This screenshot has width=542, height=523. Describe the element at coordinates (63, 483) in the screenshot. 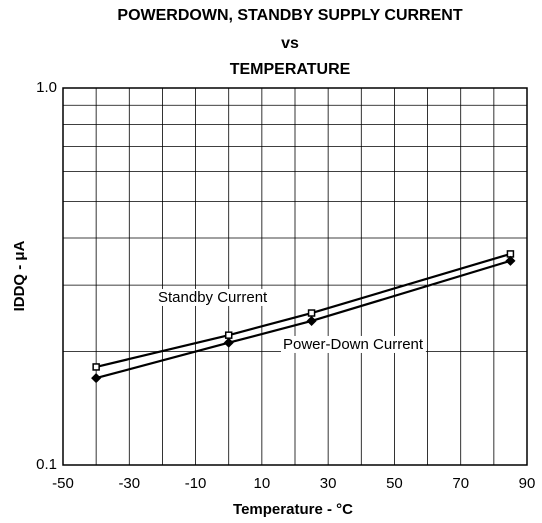

I see `x-tick-label: -50` at that location.